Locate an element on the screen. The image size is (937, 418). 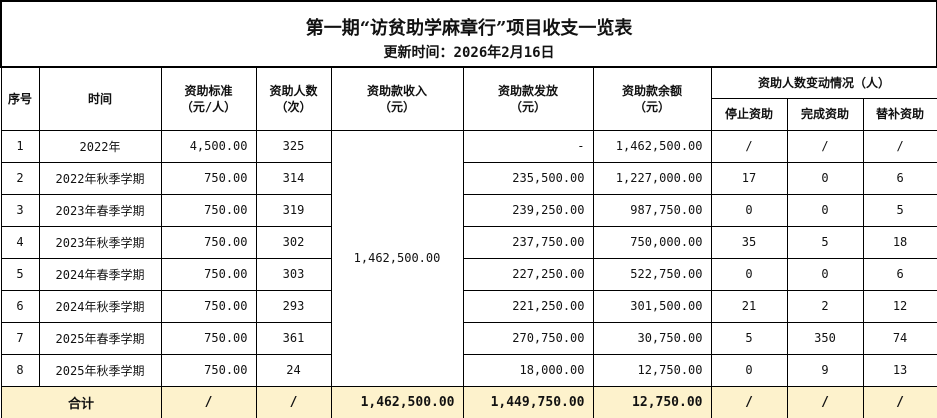
cell-count: 303 is located at coordinates (293, 274).